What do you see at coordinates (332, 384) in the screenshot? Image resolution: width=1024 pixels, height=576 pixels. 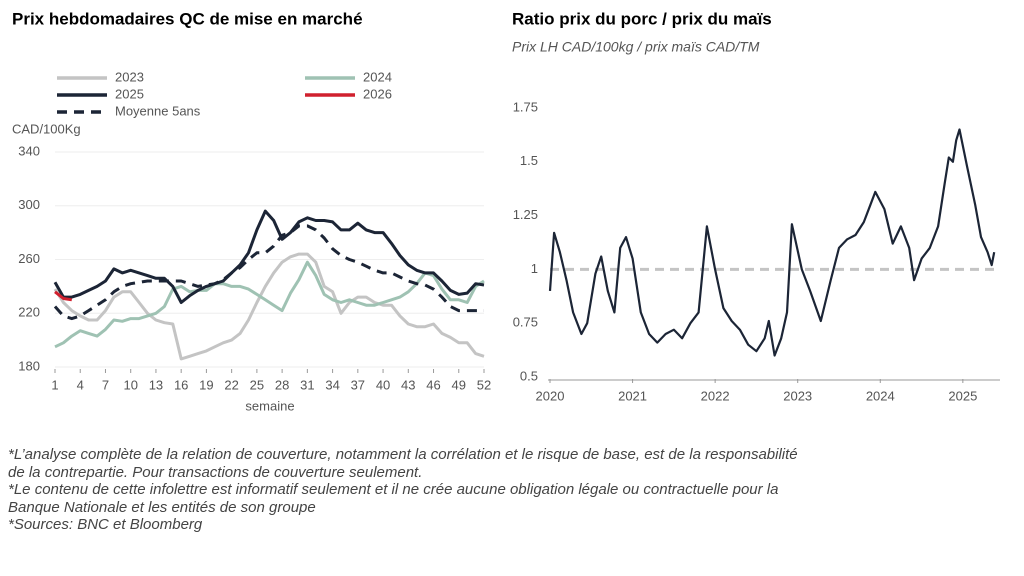 I see `x-tick-label: 34` at bounding box center [332, 384].